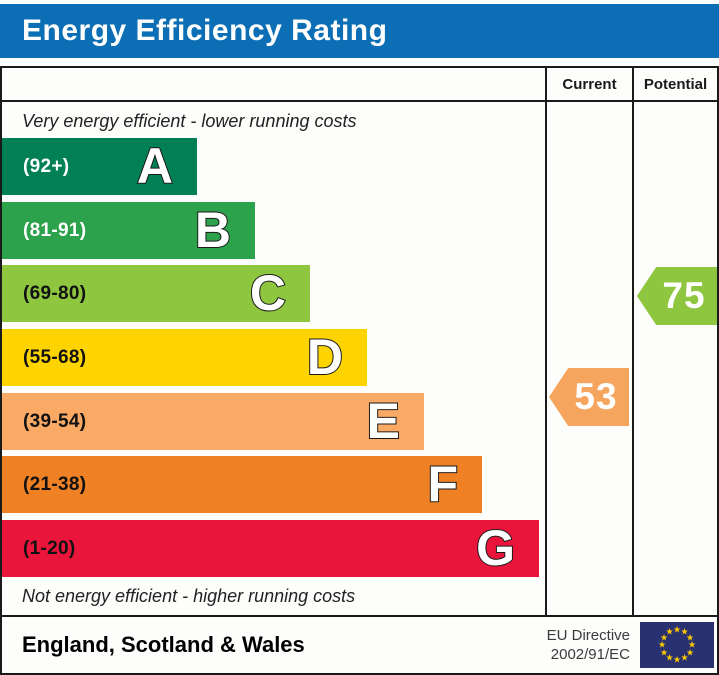 The width and height of the screenshot is (719, 675). What do you see at coordinates (46, 166) in the screenshot?
I see `band-range-label: (92+)` at bounding box center [46, 166].